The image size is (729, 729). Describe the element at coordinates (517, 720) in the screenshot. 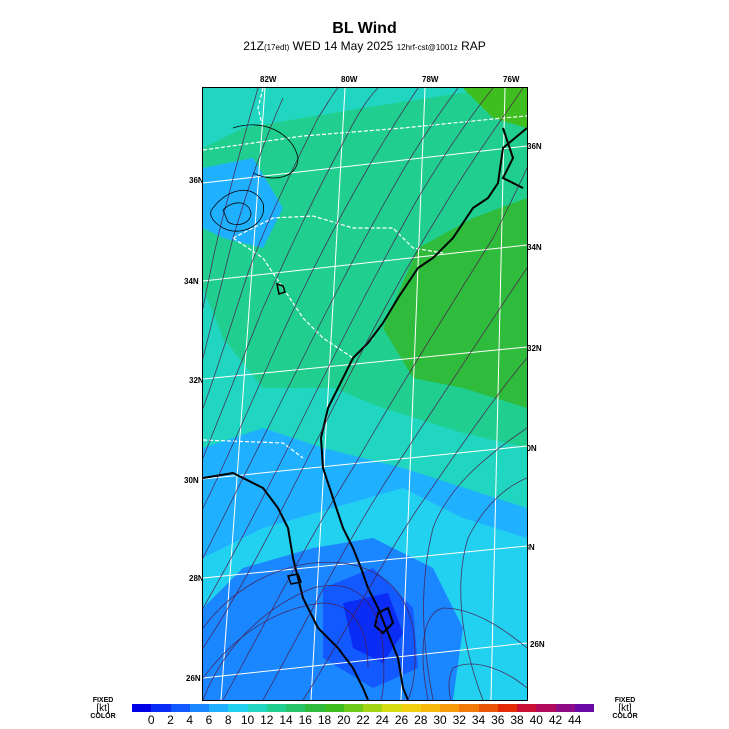

I see `colorbar-tick-label: 38` at that location.